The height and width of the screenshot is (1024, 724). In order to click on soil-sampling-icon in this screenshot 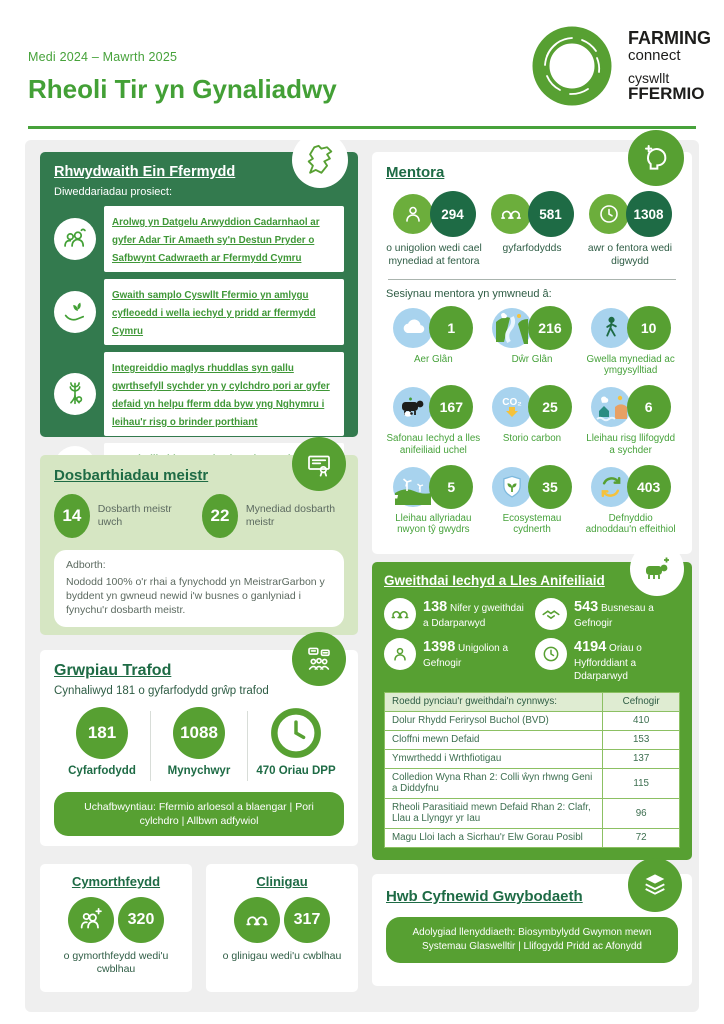, I will do `click(75, 312)`.